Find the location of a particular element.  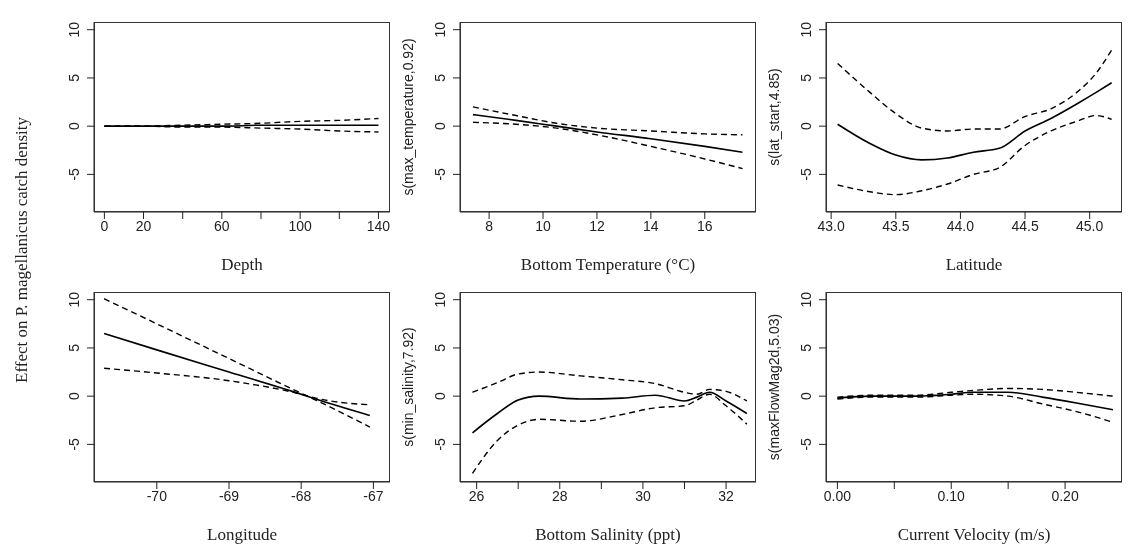

x-tick-label: 100 is located at coordinates (300, 225).